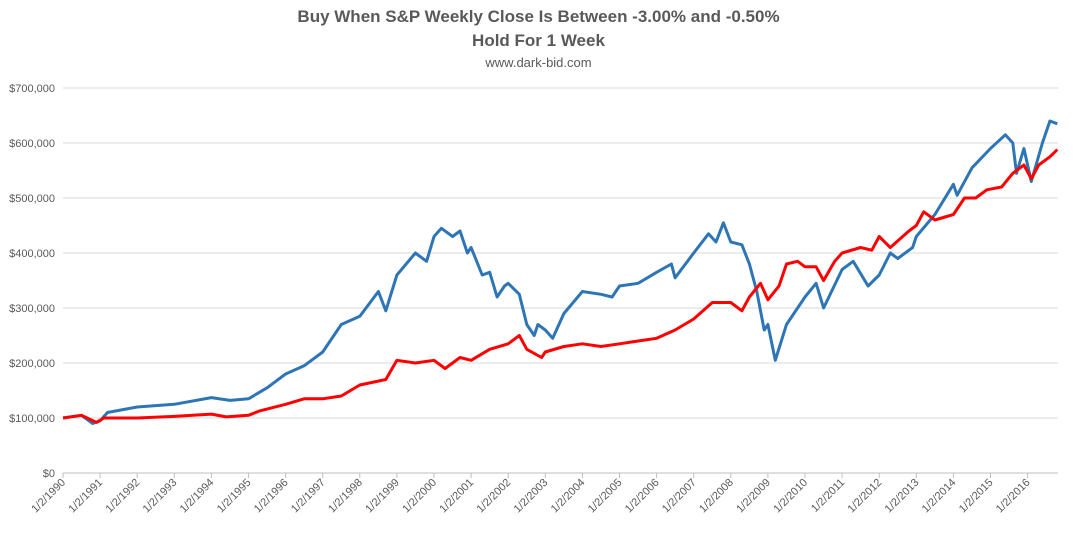 This screenshot has height=533, width=1077. Describe the element at coordinates (538, 62) in the screenshot. I see `chart-subtitle: www.dark-bid.com` at that location.